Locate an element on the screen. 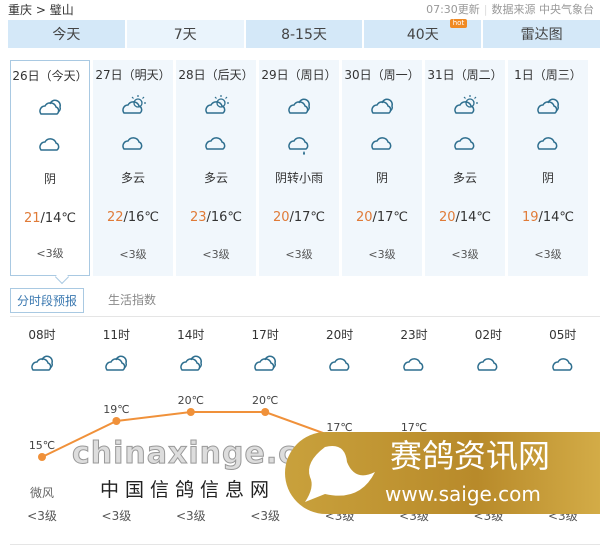 The height and width of the screenshot is (546, 600). tab-3: 40天 hot is located at coordinates (423, 33).